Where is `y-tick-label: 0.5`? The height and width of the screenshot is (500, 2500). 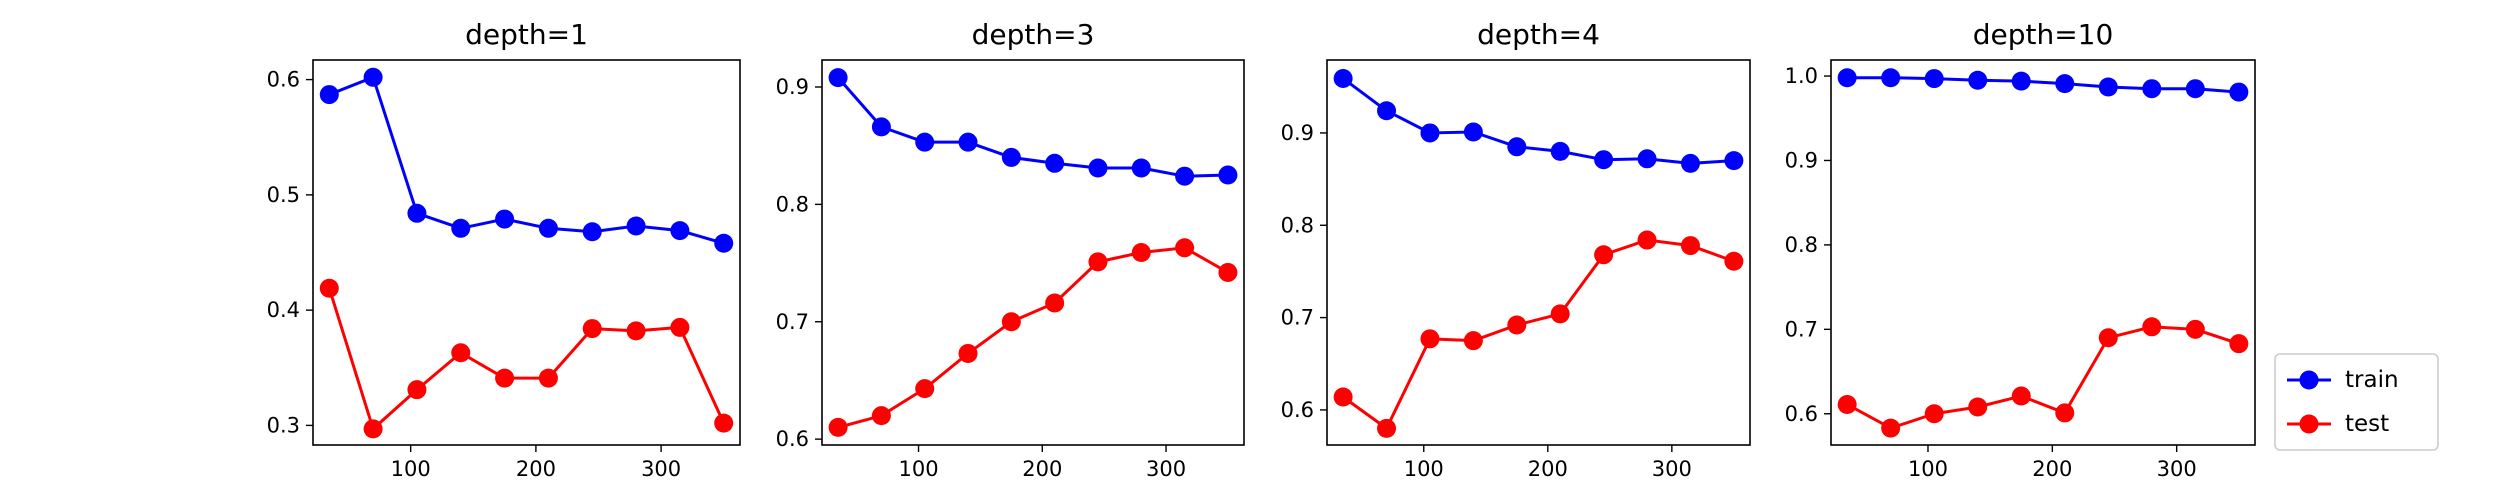 y-tick-label: 0.5 is located at coordinates (283, 195).